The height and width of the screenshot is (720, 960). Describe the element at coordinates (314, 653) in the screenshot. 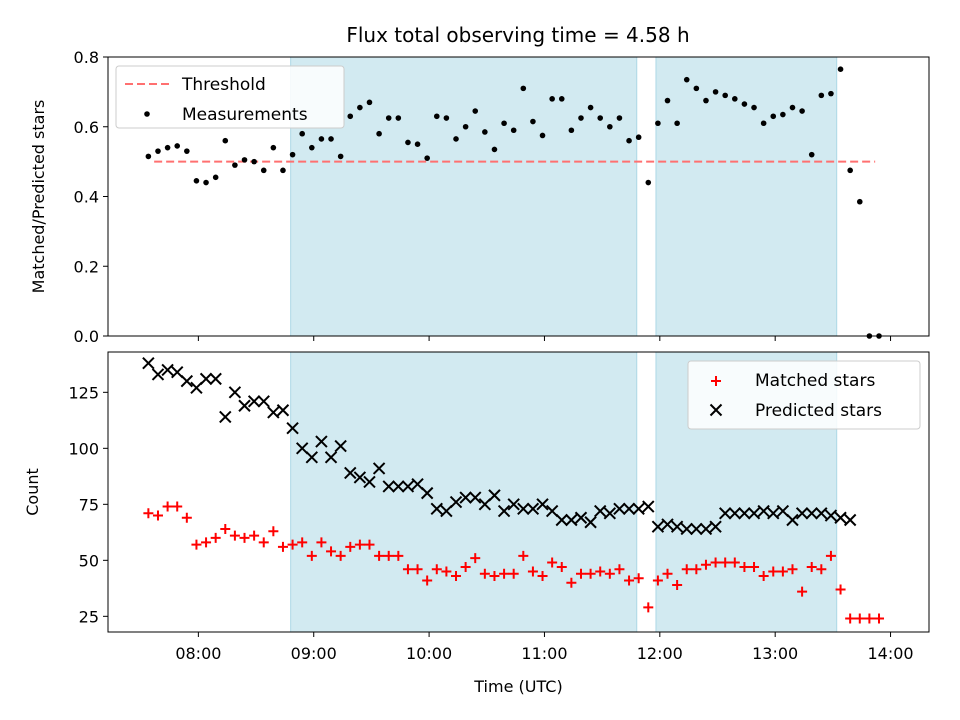

I see `x-tick-label: 09:00` at that location.